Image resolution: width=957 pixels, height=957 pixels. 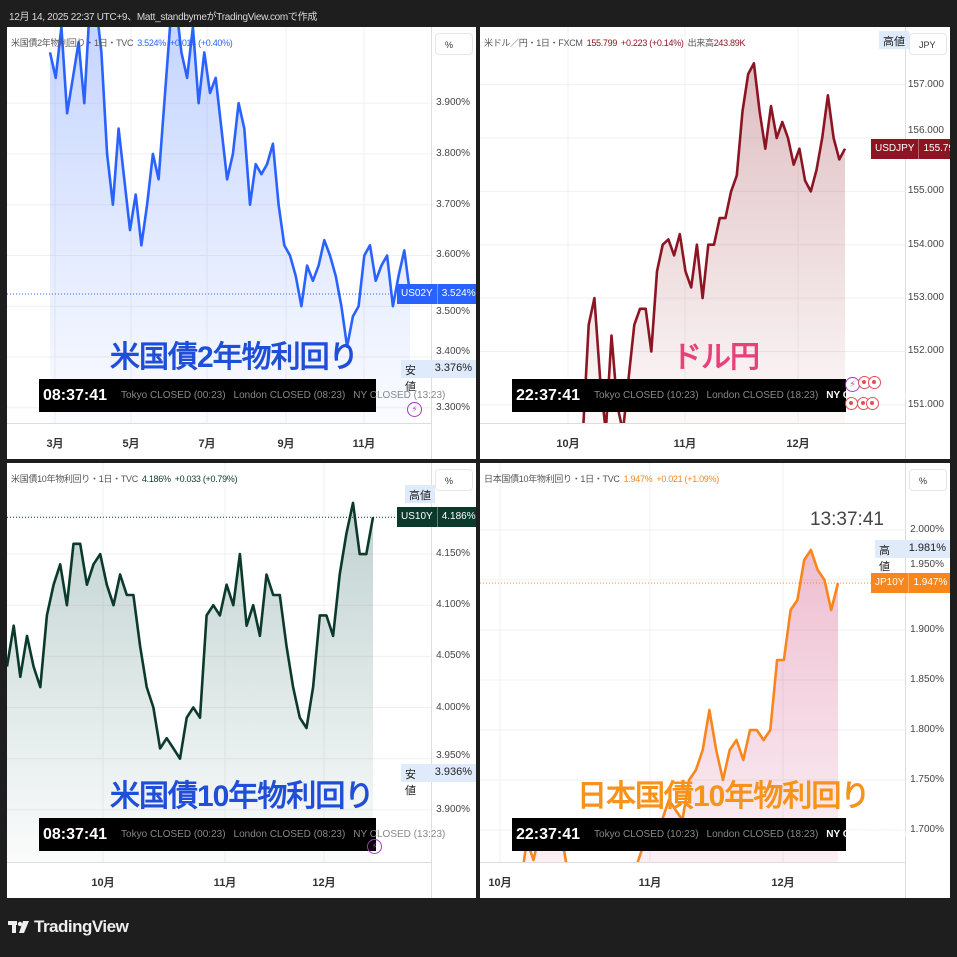 I want to click on price-area, so click(x=190, y=682).